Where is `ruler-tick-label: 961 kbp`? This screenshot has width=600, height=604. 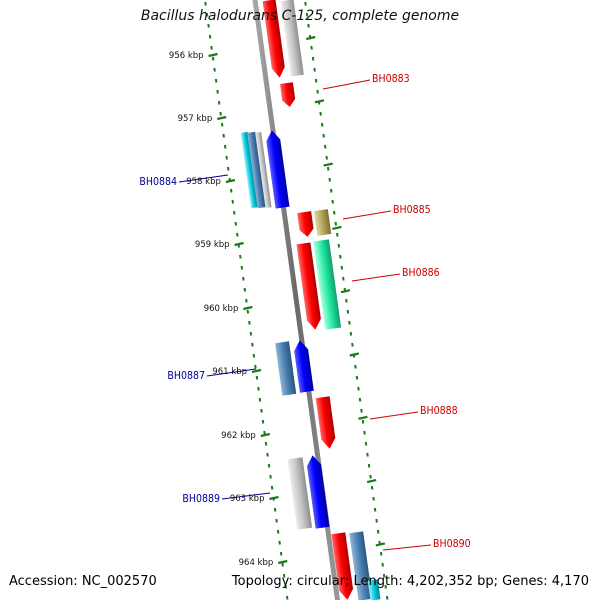 ruler-tick-label: 961 kbp is located at coordinates (229, 372).